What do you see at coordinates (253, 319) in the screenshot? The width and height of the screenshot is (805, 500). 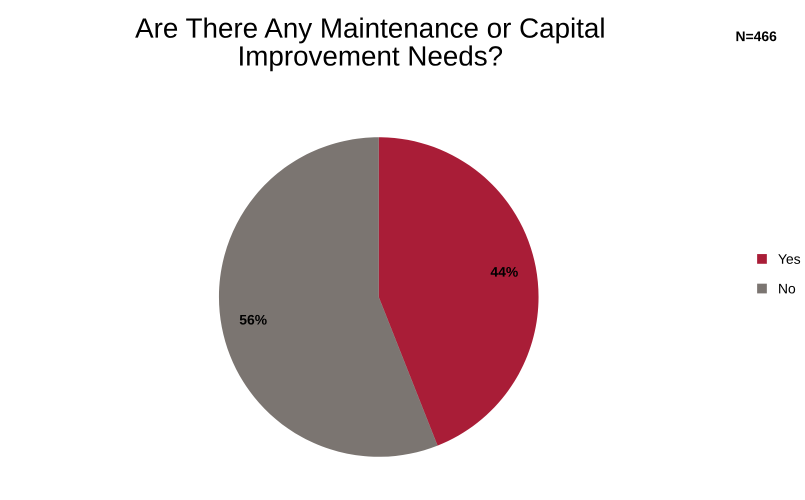 I see `data-label: 56%` at bounding box center [253, 319].